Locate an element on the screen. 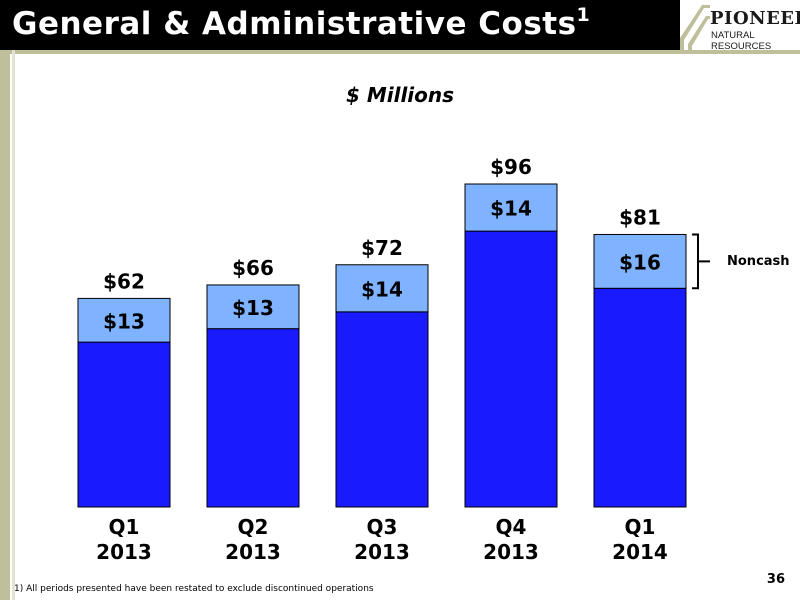  logo-mountain-icon is located at coordinates (695, 27).